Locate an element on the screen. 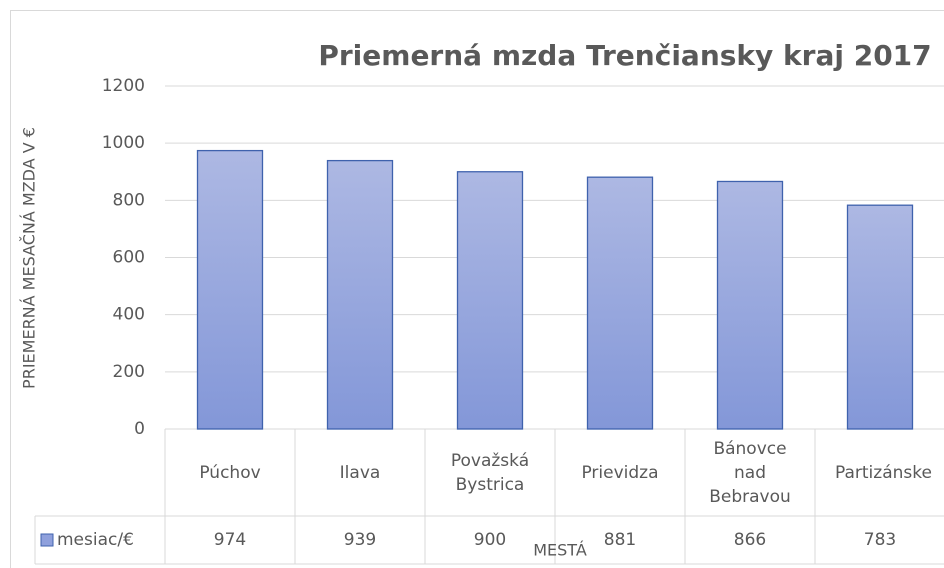 Image resolution: width=944 pixels, height=568 pixels. table-value: 881 is located at coordinates (620, 540).